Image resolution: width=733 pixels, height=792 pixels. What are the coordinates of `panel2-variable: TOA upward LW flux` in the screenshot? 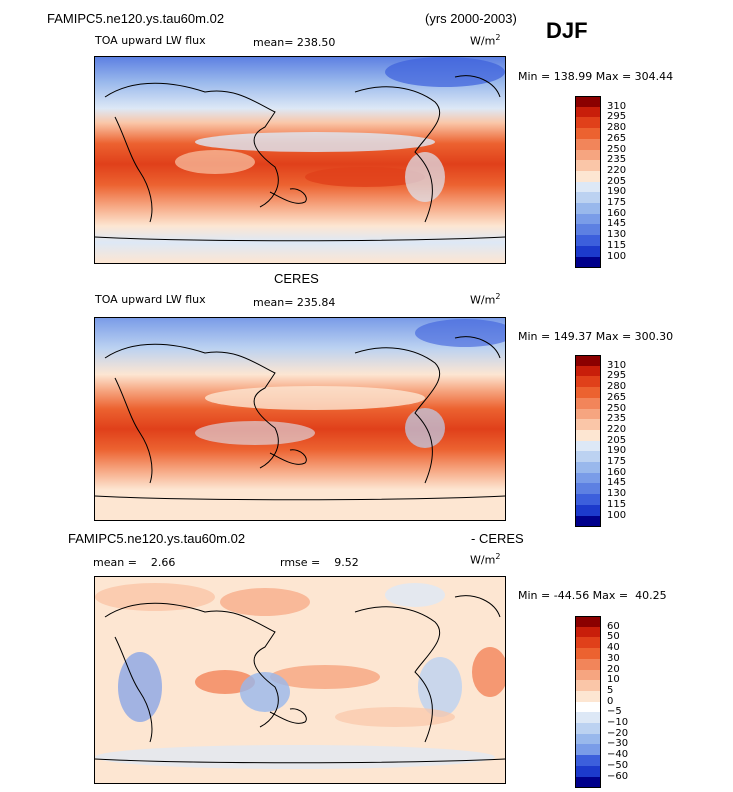 It's located at (150, 299).